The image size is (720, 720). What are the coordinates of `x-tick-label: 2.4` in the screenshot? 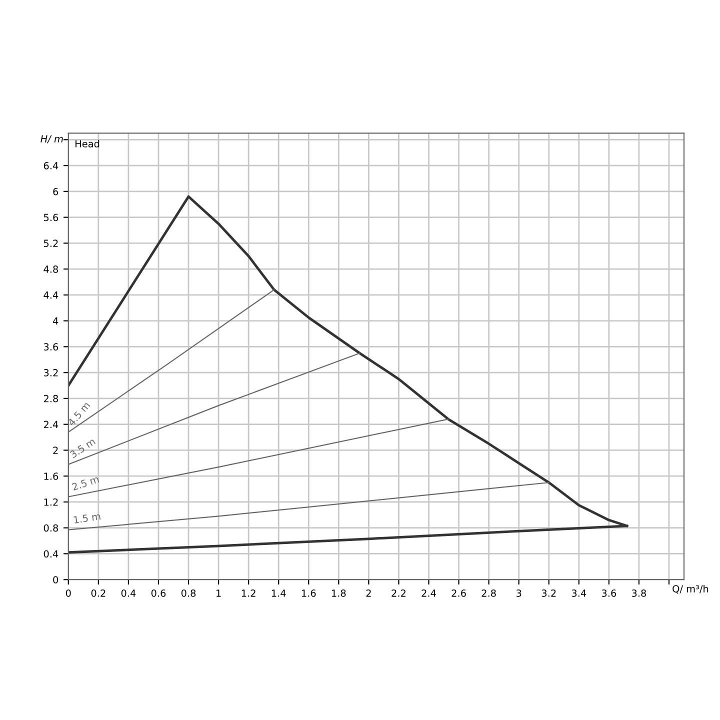 It's located at (429, 593).